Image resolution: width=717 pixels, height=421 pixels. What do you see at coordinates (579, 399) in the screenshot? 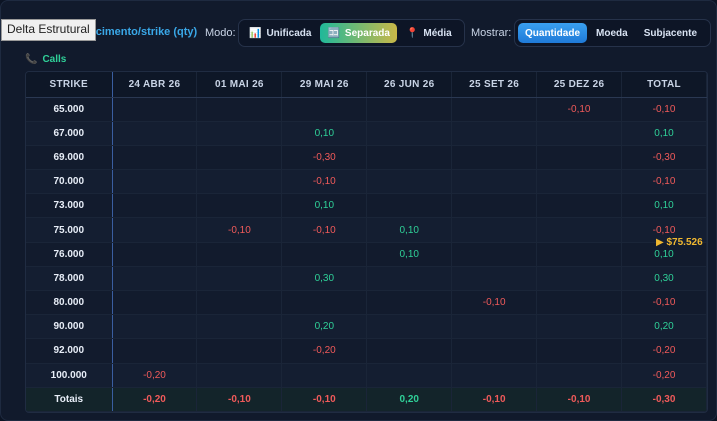
I see `totals-cell: -0,10` at bounding box center [579, 399].